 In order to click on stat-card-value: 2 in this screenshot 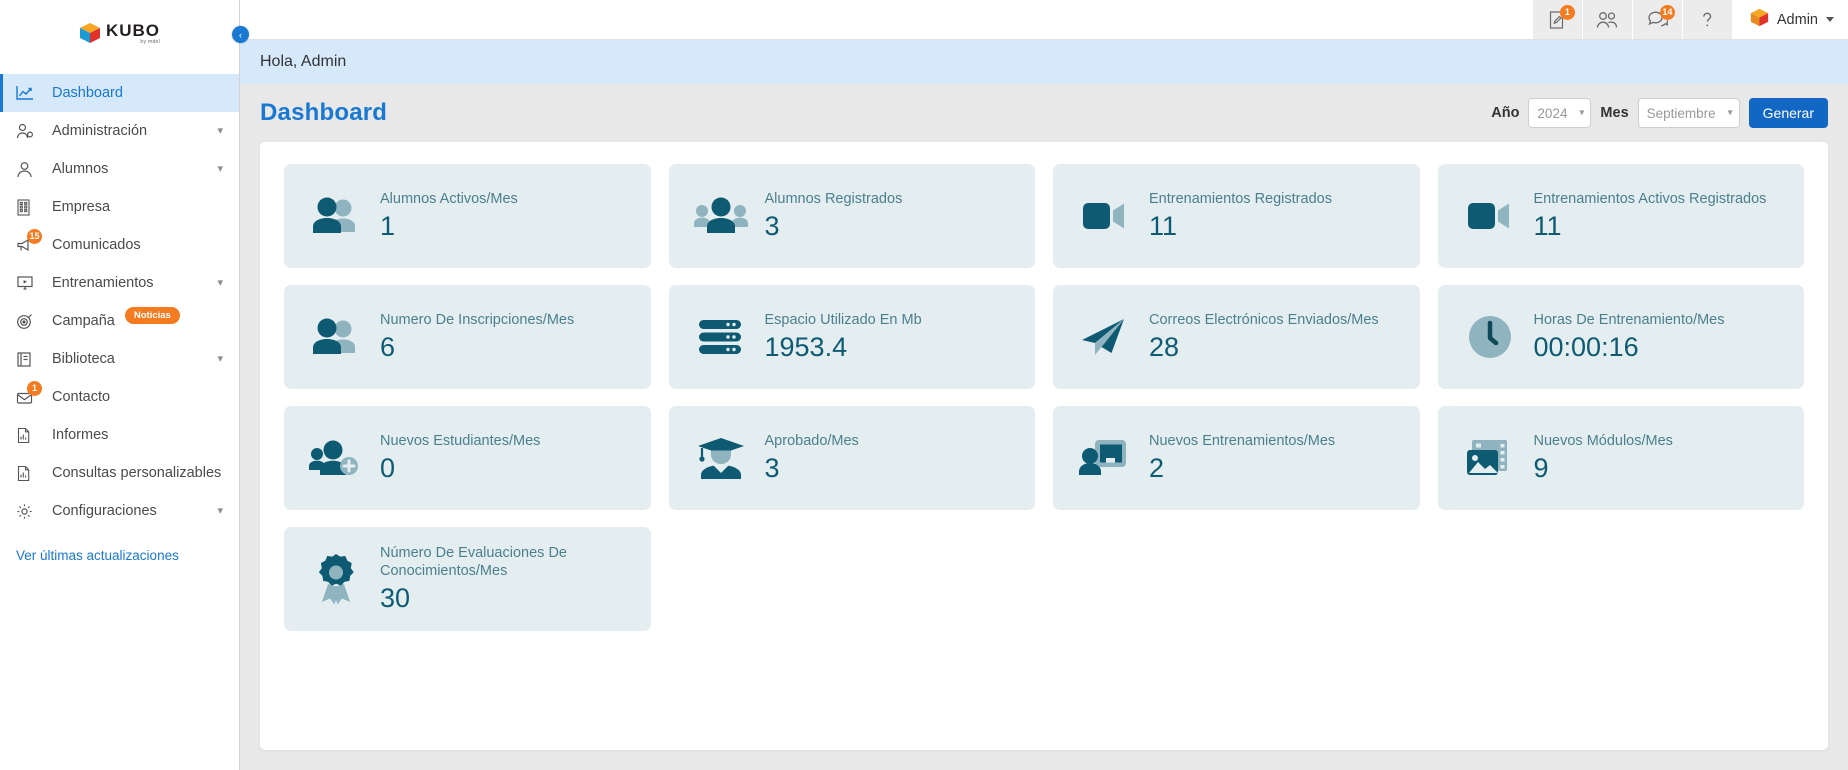, I will do `click(1157, 467)`.